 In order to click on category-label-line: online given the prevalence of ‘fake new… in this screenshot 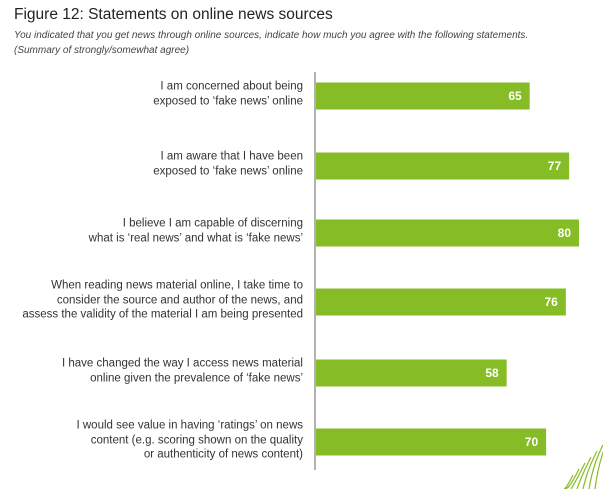, I will do `click(196, 378)`.